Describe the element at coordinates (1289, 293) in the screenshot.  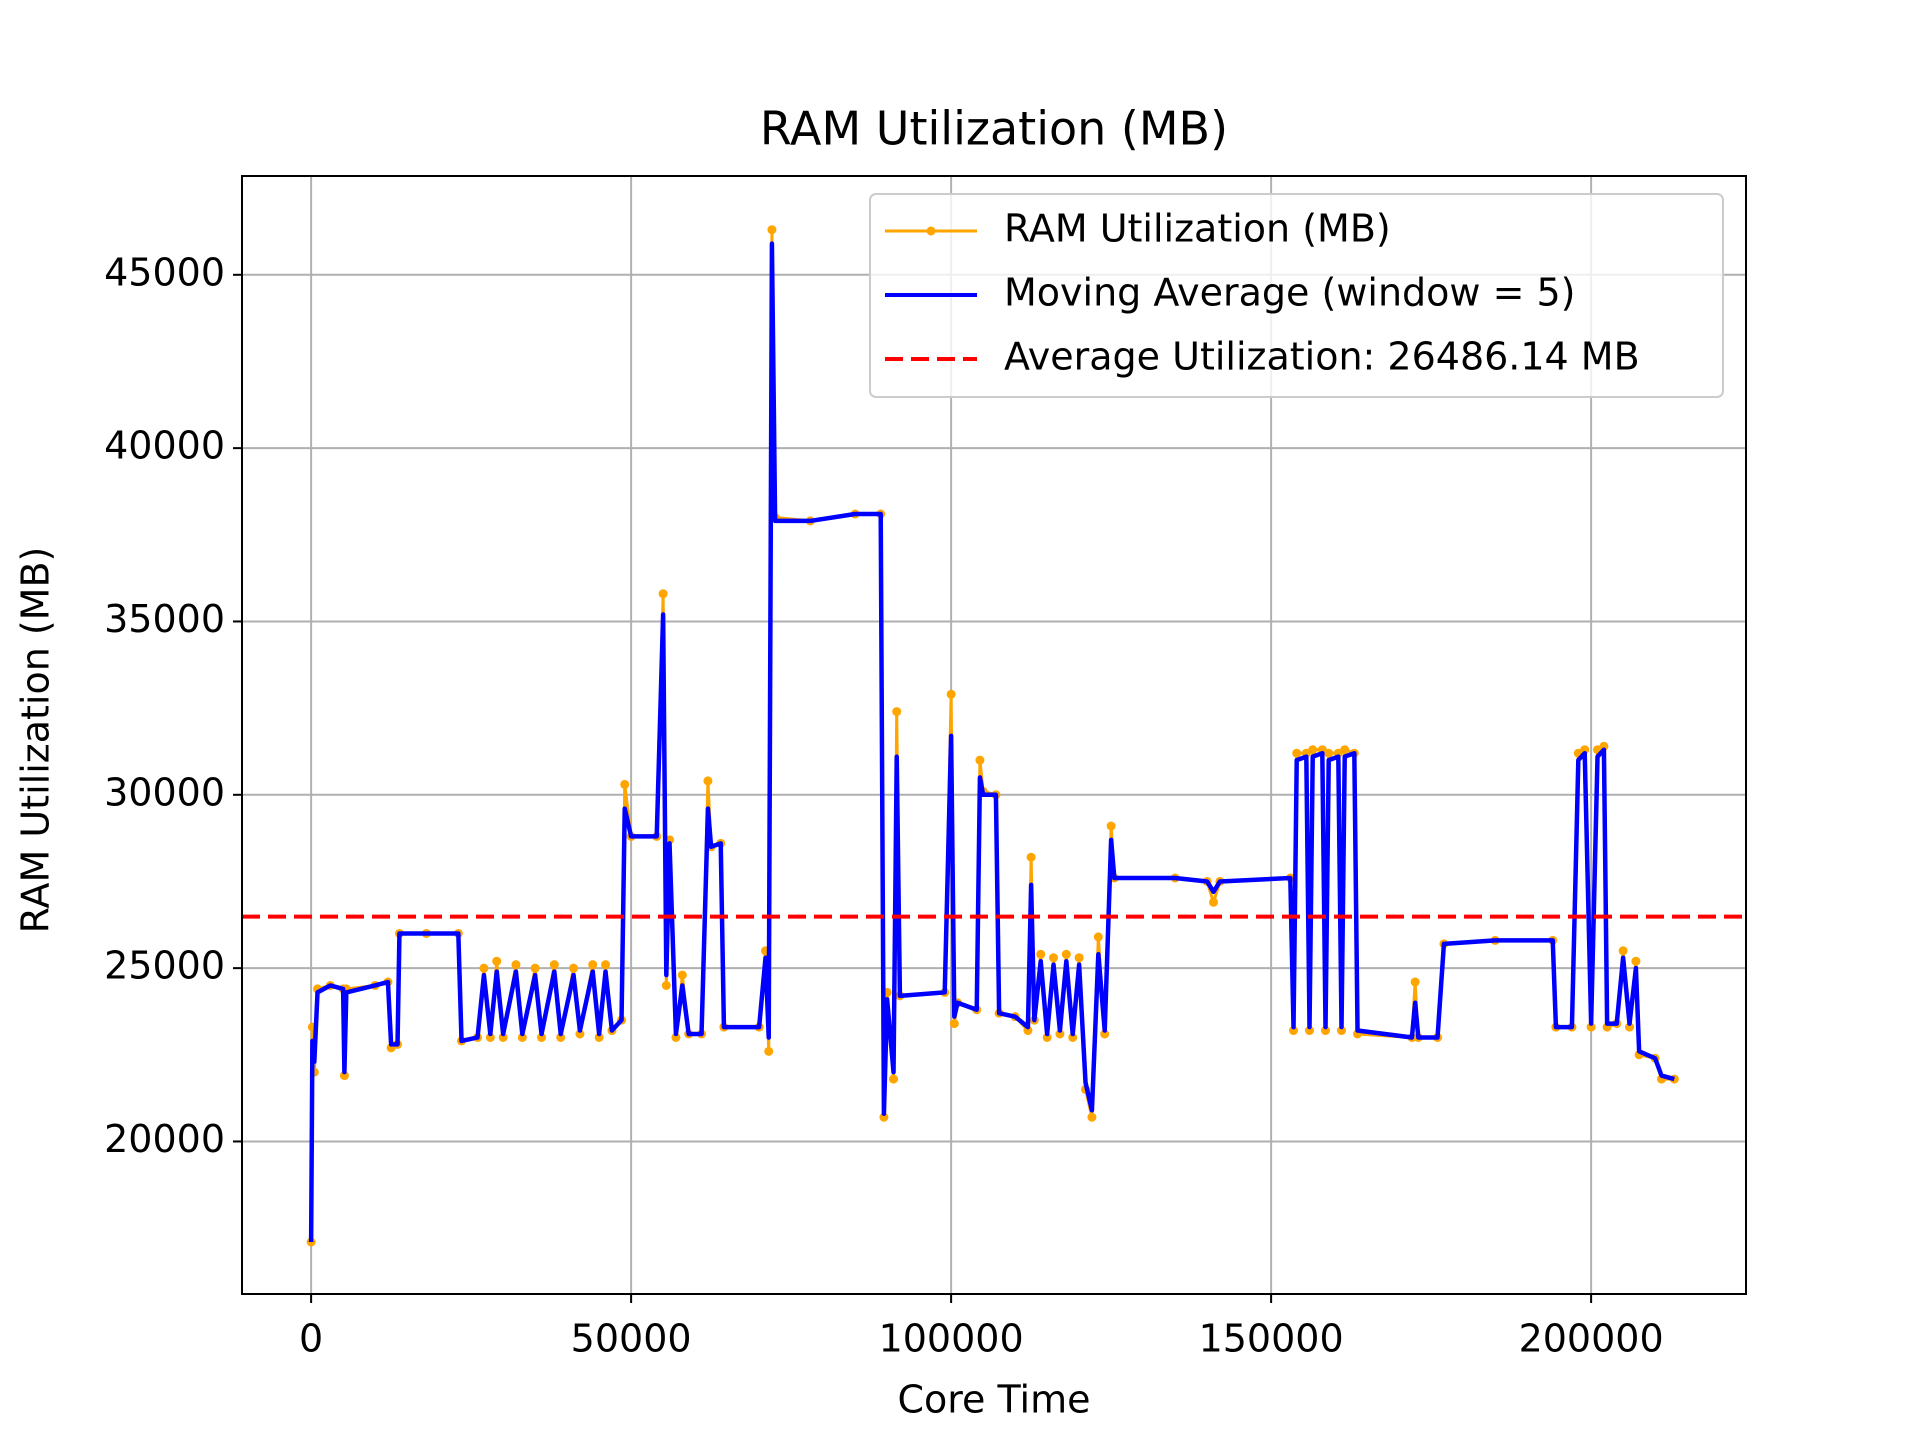
I see `legend-label: Moving Average (window = 5)` at that location.